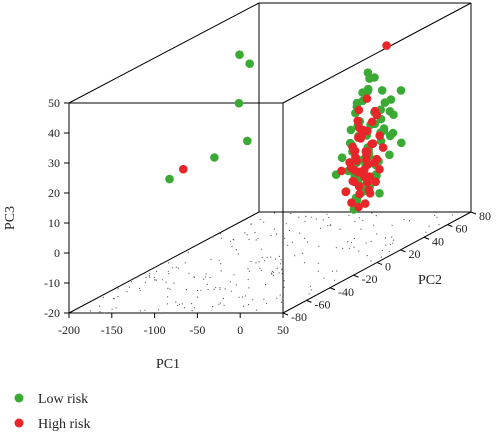 This screenshot has height=435, width=500. I want to click on pc2-tick-label: -60, so click(323, 304).